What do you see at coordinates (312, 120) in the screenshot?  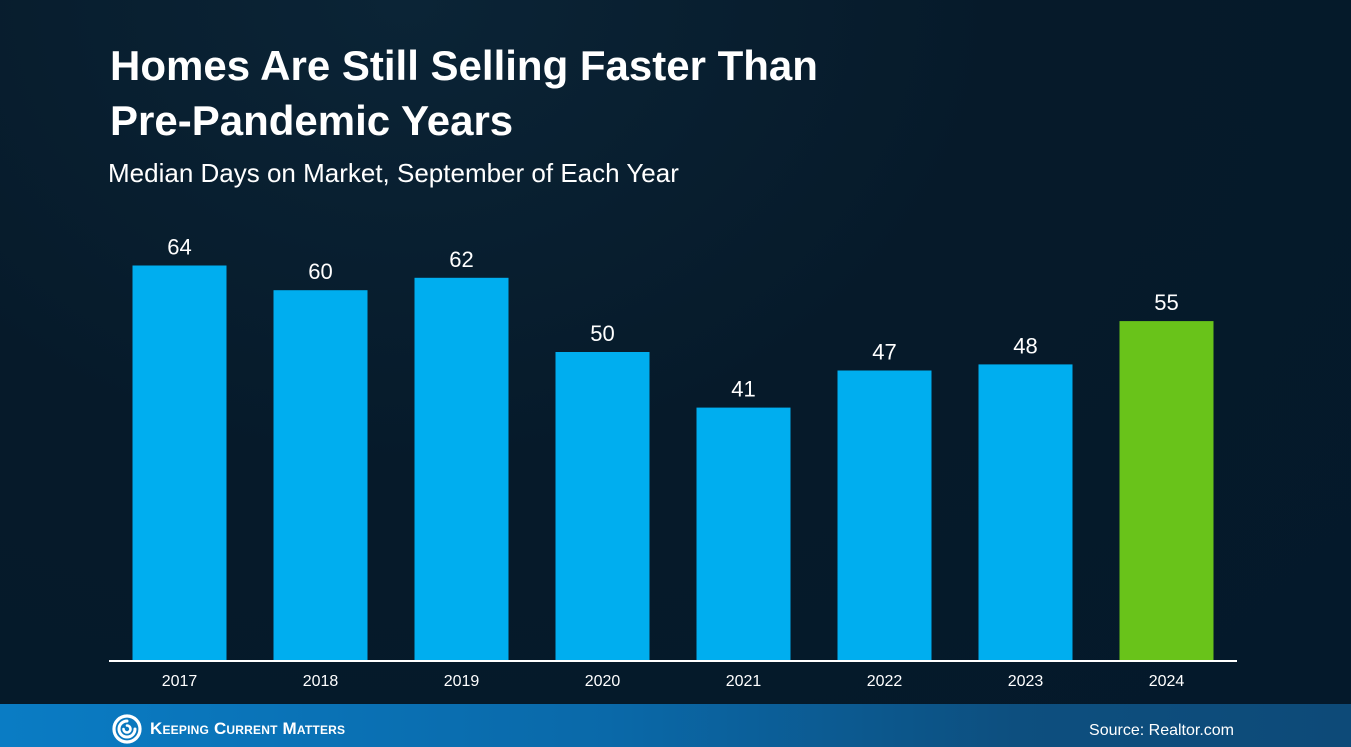 I see `chart-title-line-2: Pre-Pandemic Years` at bounding box center [312, 120].